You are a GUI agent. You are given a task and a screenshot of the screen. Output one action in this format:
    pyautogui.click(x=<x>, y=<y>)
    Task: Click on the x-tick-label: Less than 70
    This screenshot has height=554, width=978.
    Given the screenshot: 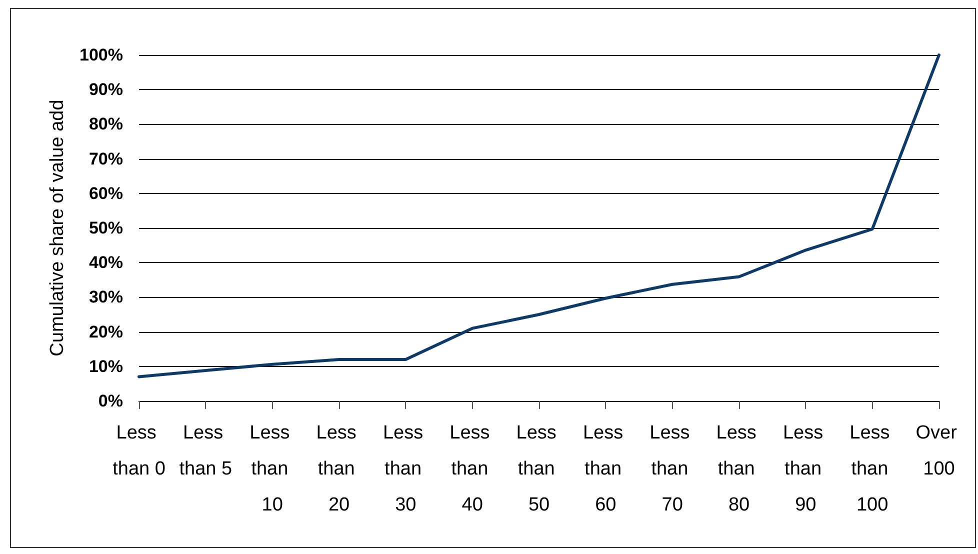 What is the action you would take?
    pyautogui.click(x=673, y=469)
    